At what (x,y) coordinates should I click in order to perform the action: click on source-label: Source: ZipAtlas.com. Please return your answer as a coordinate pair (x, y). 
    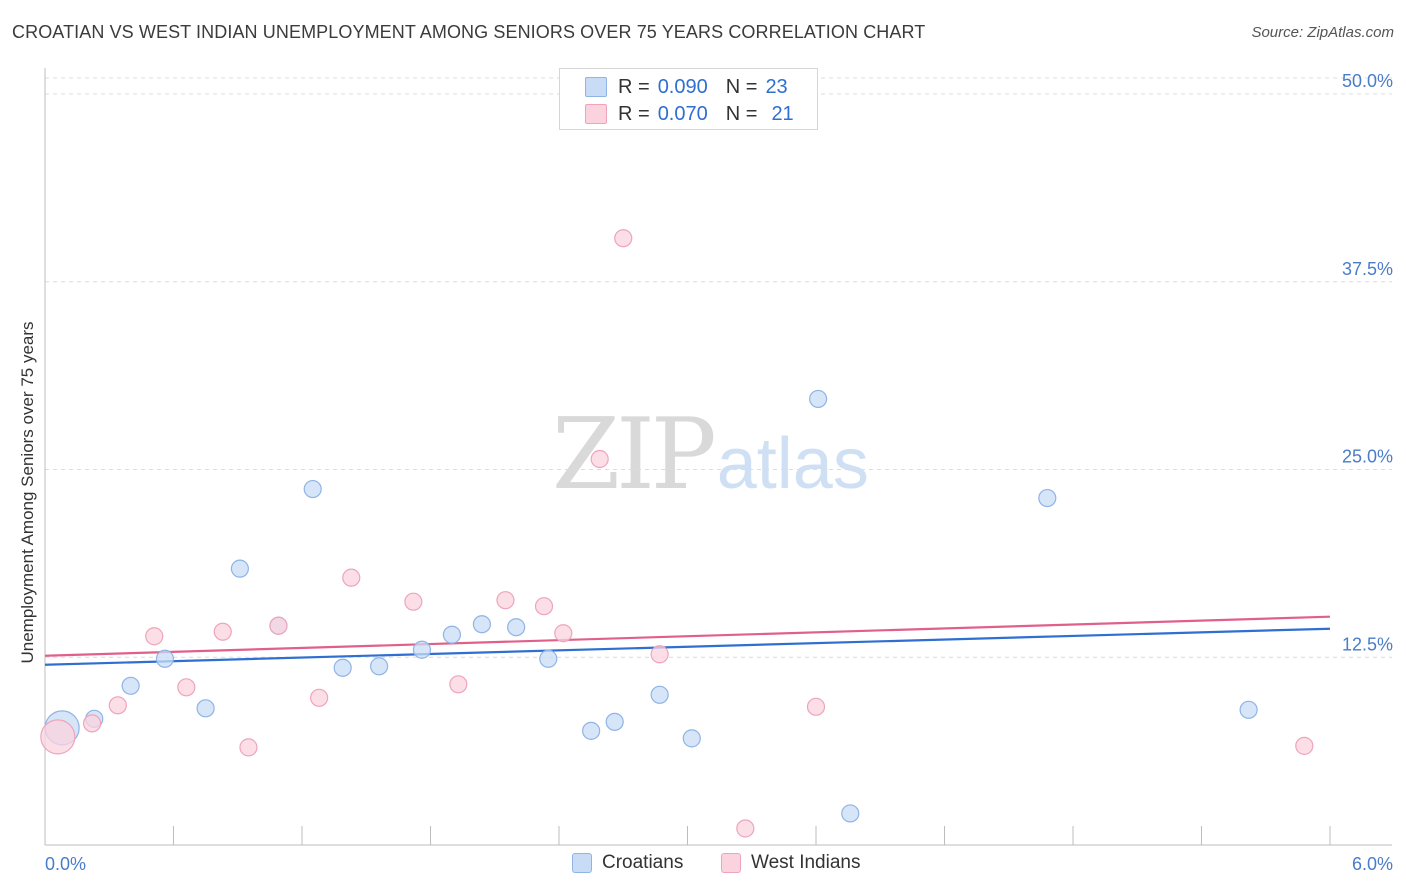
    Looking at the image, I should click on (1322, 32).